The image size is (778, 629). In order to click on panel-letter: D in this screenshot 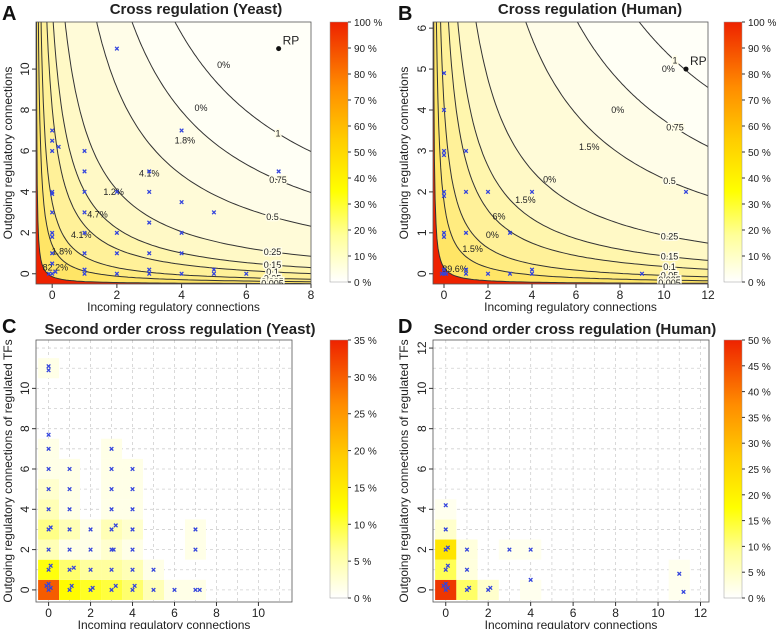, I will do `click(405, 327)`.